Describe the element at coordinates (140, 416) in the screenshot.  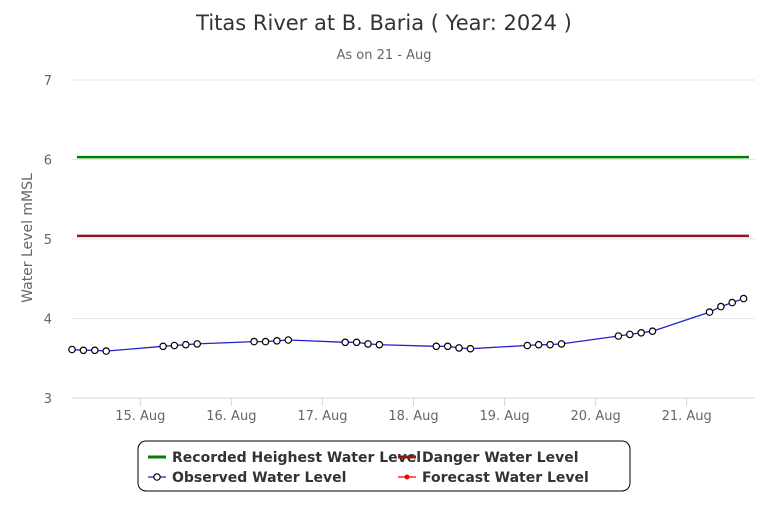
I see `x-tick-label: 15. Aug` at that location.